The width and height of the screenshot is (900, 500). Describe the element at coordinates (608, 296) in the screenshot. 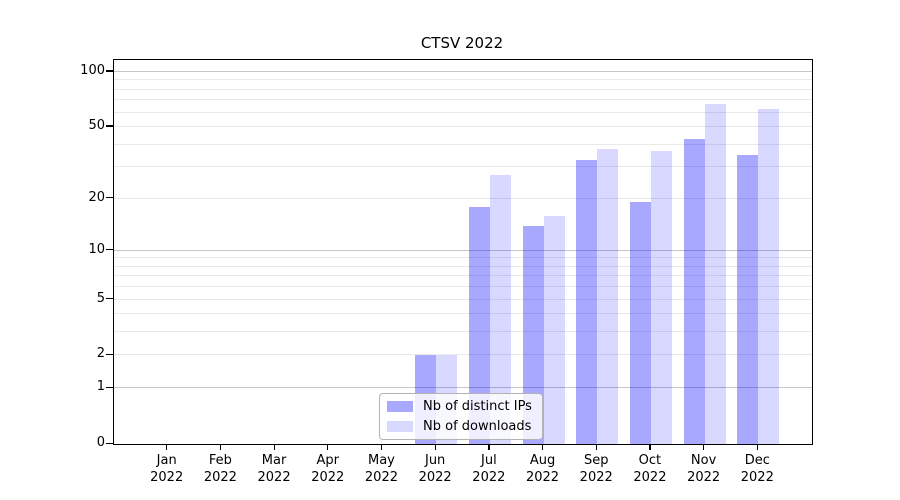

I see `bar-downloads-sep` at that location.